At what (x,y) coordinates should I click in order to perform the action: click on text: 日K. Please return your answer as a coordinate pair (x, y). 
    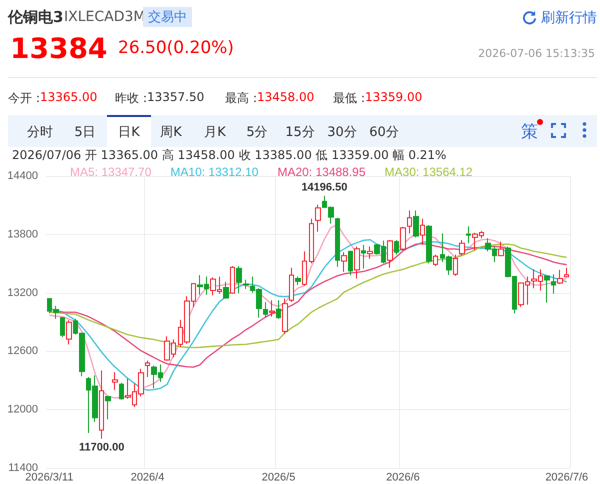
    Looking at the image, I should click on (129, 132).